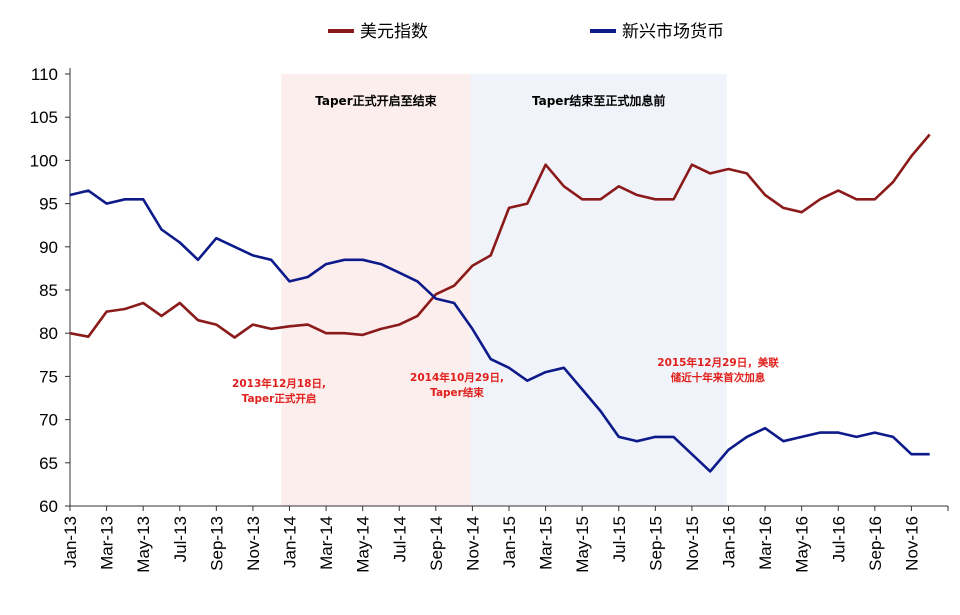  Describe the element at coordinates (457, 377) in the screenshot. I see `annotation-line-1: 2014年10月29日,` at that location.